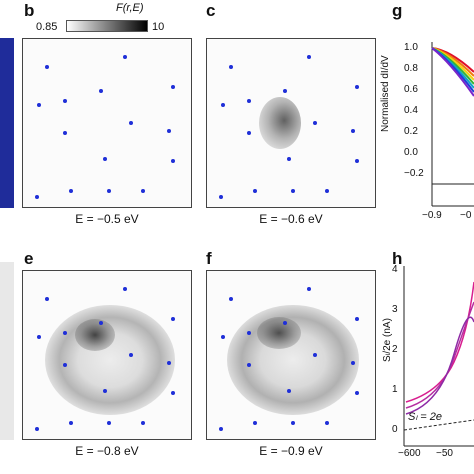  What do you see at coordinates (395, 309) in the screenshot?
I see `panel-h-ytick: 3` at bounding box center [395, 309].